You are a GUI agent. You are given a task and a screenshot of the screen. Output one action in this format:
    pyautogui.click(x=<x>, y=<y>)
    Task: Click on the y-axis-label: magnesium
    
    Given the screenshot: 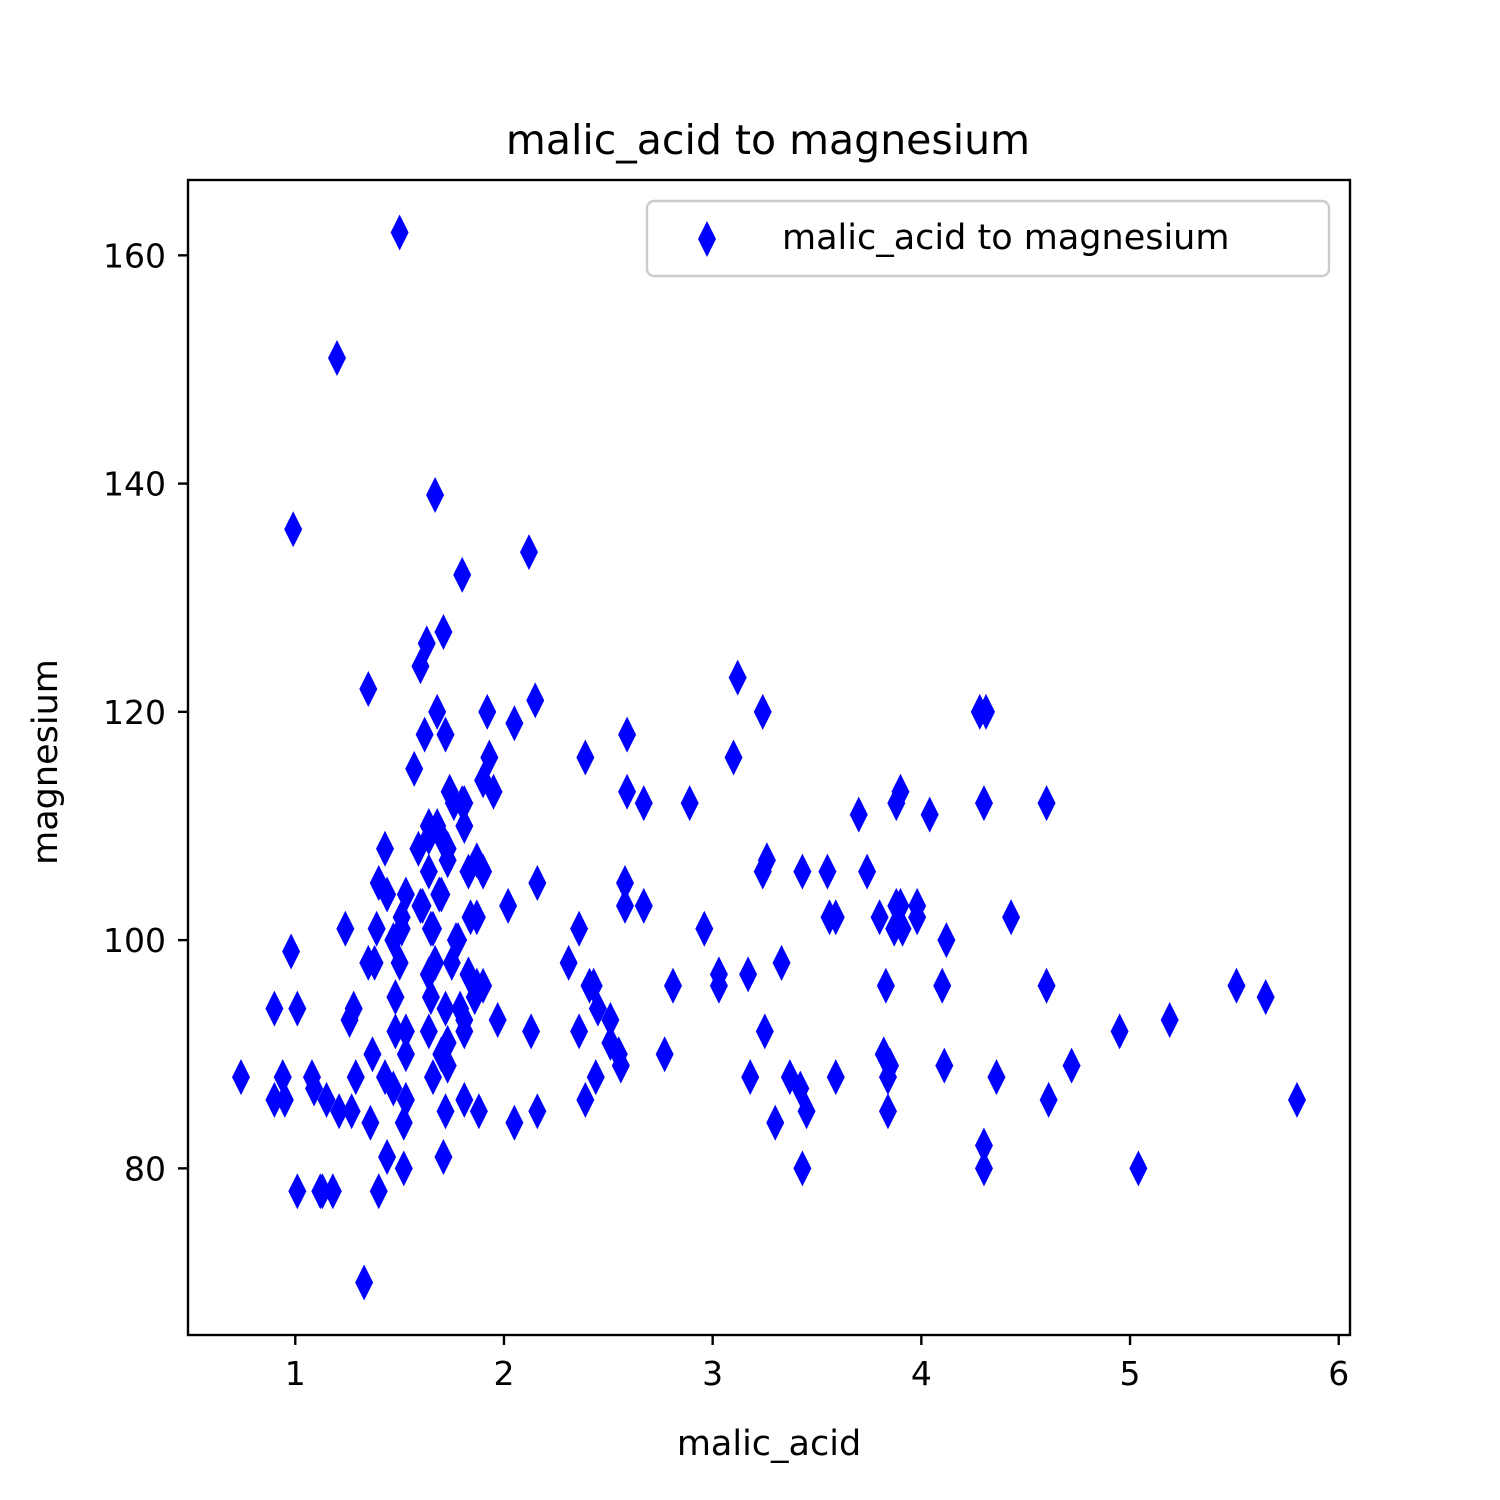 What is the action you would take?
    pyautogui.click(x=46, y=762)
    